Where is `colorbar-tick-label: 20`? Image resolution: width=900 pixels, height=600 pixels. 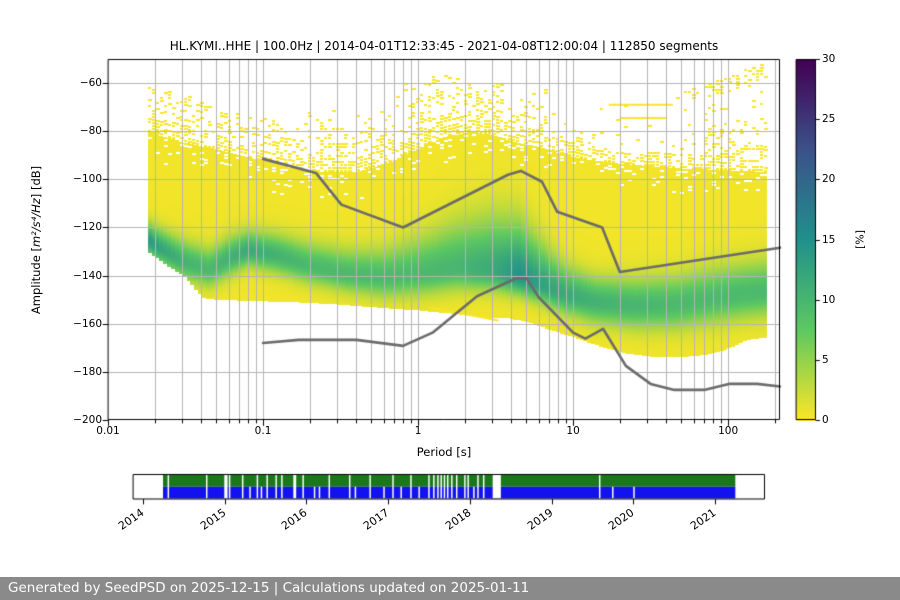
colorbar-tick-label: 20 is located at coordinates (829, 179).